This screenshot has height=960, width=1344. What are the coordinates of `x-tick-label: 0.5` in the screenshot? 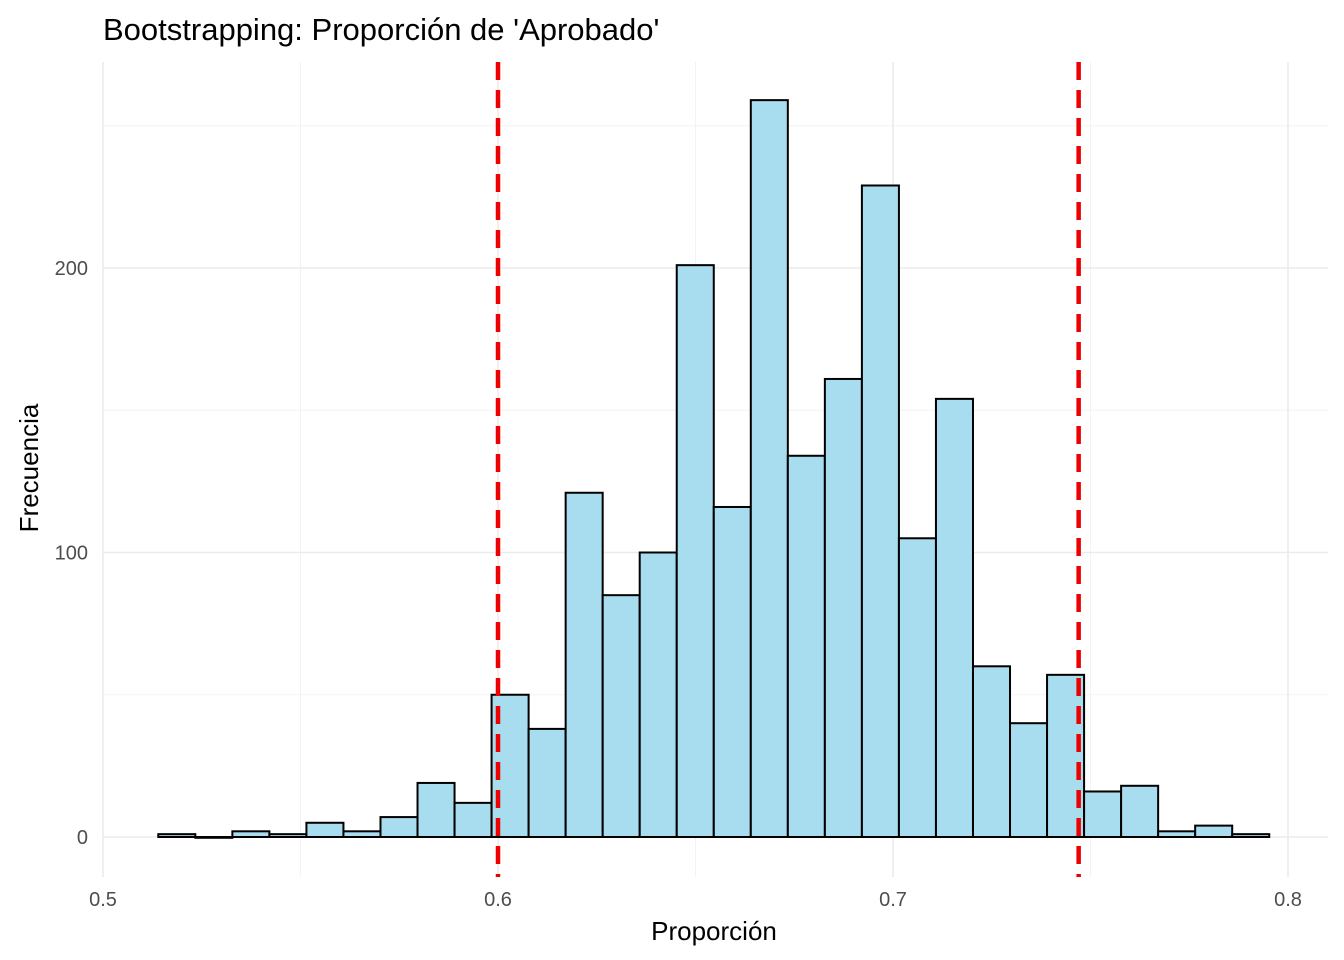 It's located at (103, 900).